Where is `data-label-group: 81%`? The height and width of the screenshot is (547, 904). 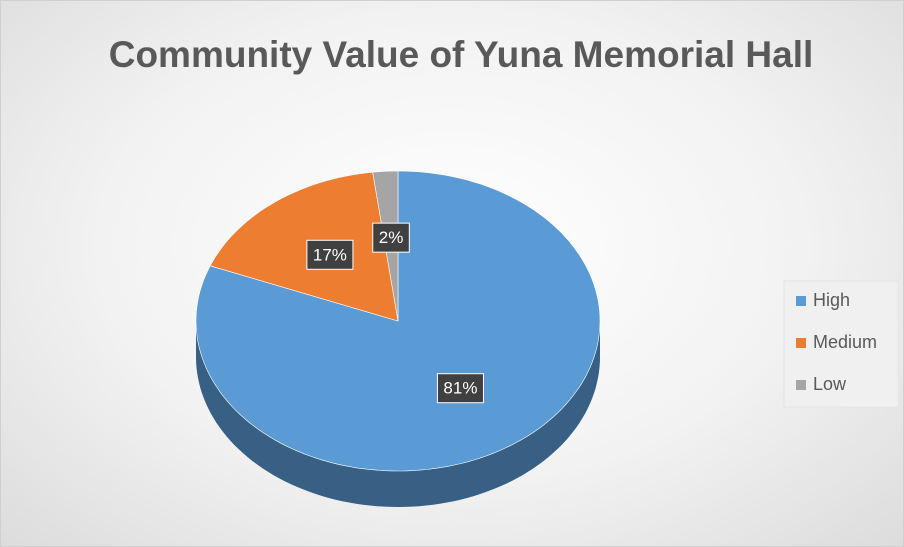 data-label-group: 81% is located at coordinates (460, 388).